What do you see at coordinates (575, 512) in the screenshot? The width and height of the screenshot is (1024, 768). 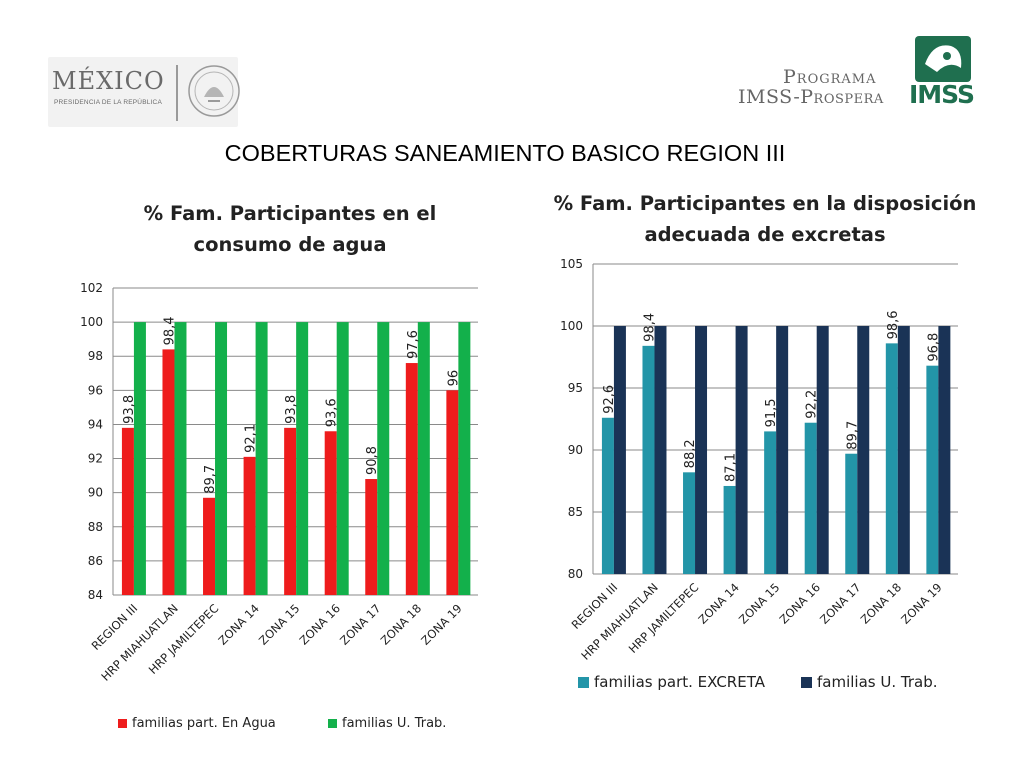 I see `y-tick-label: 85` at bounding box center [575, 512].